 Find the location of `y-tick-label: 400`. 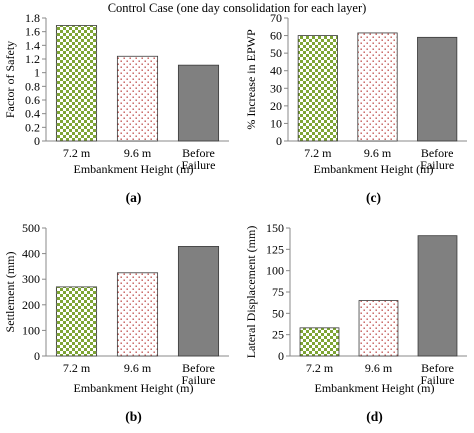

y-tick-label: 400 is located at coordinates (31, 254).